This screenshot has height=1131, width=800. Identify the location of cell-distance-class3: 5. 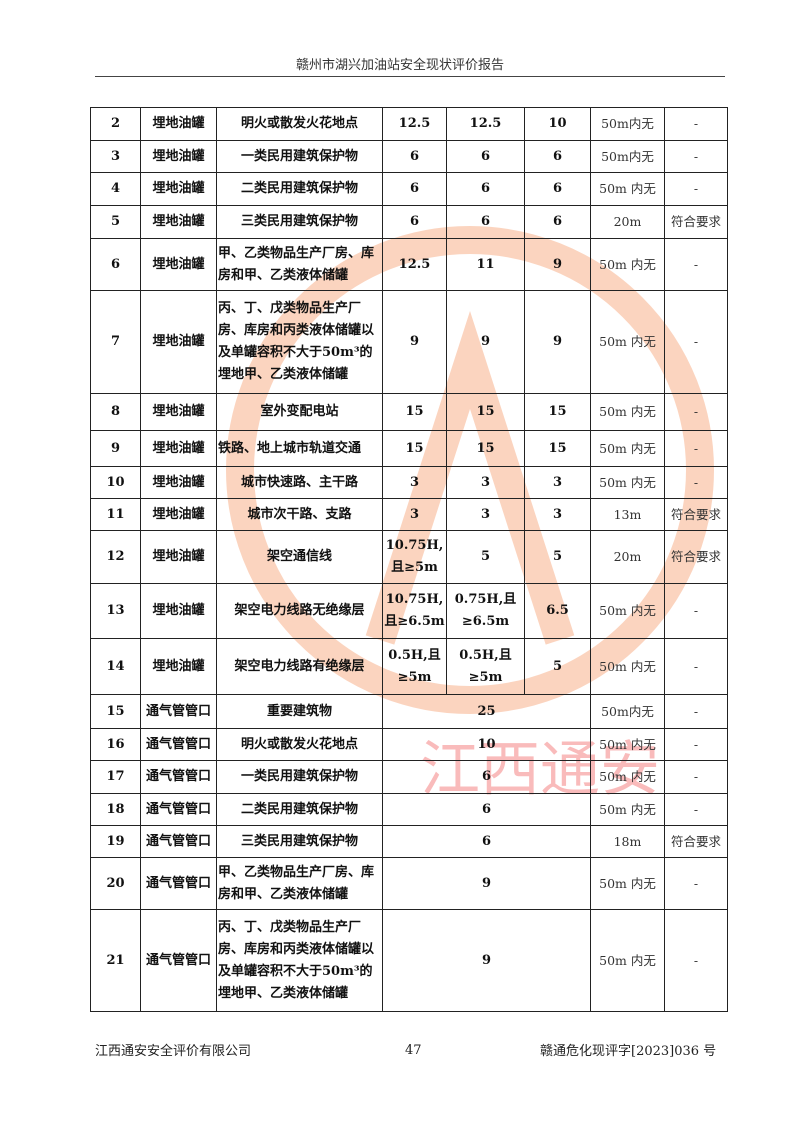
(557, 557).